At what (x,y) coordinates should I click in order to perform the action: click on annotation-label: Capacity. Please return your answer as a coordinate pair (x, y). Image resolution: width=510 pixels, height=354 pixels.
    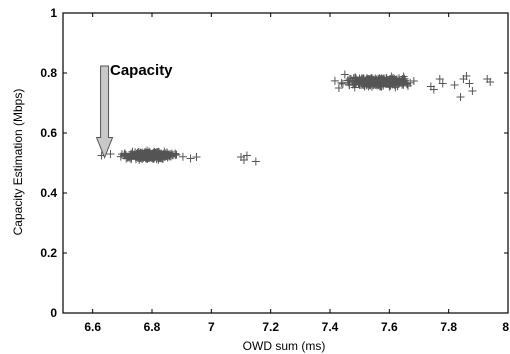
    Looking at the image, I should click on (141, 70).